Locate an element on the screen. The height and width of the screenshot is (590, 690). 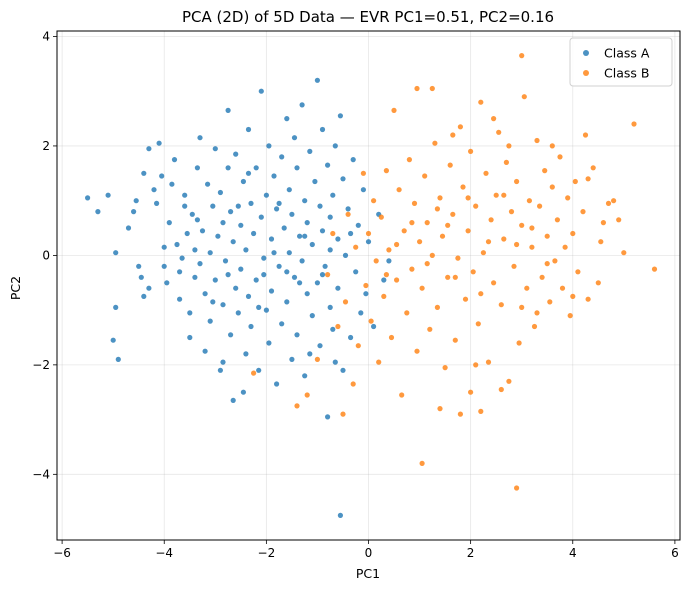
legend-box is located at coordinates (621, 62).